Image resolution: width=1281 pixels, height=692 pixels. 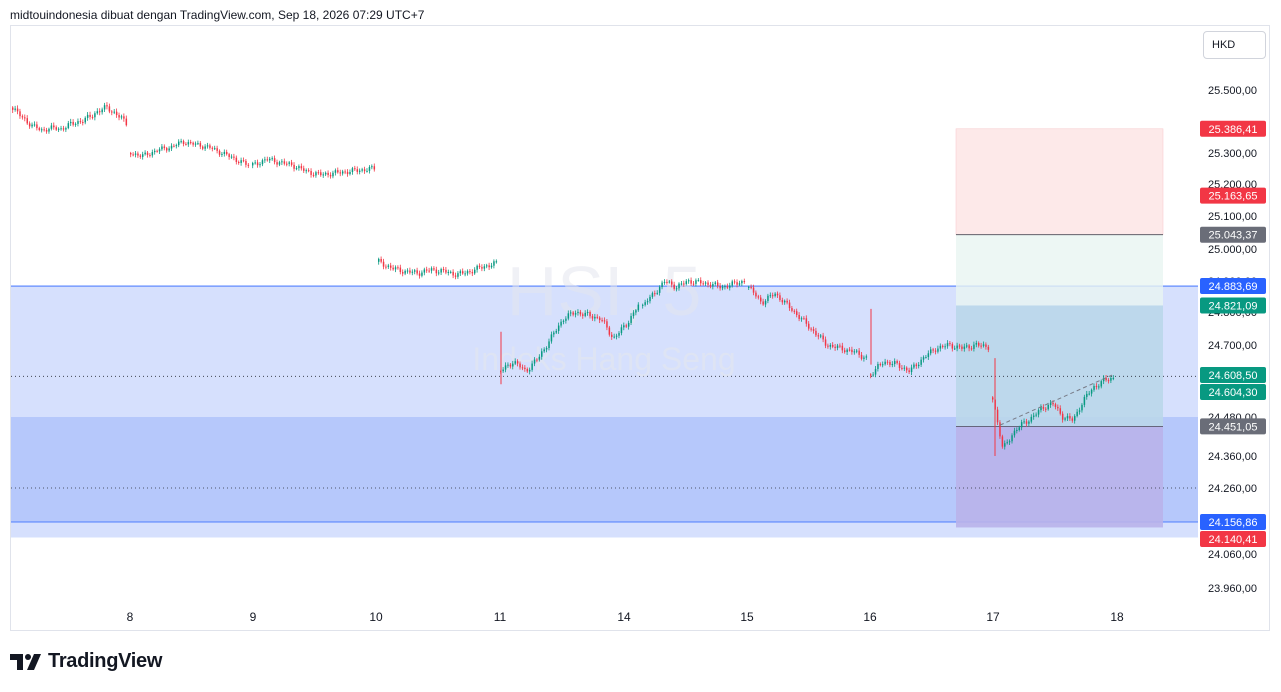 What do you see at coordinates (86, 661) in the screenshot?
I see `tradingview-logo: TradingView` at bounding box center [86, 661].